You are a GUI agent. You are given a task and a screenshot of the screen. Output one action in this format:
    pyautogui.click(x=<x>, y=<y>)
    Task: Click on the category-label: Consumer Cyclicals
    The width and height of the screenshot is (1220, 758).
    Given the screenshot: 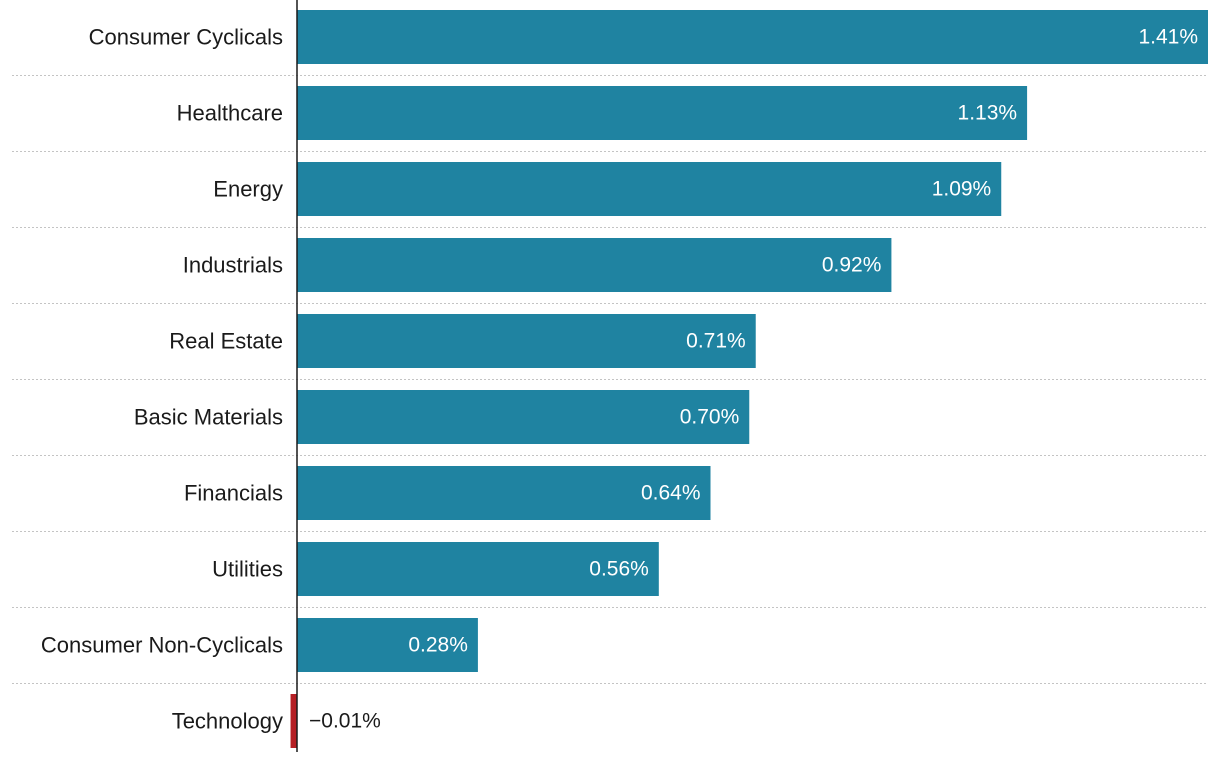 What is the action you would take?
    pyautogui.click(x=186, y=37)
    